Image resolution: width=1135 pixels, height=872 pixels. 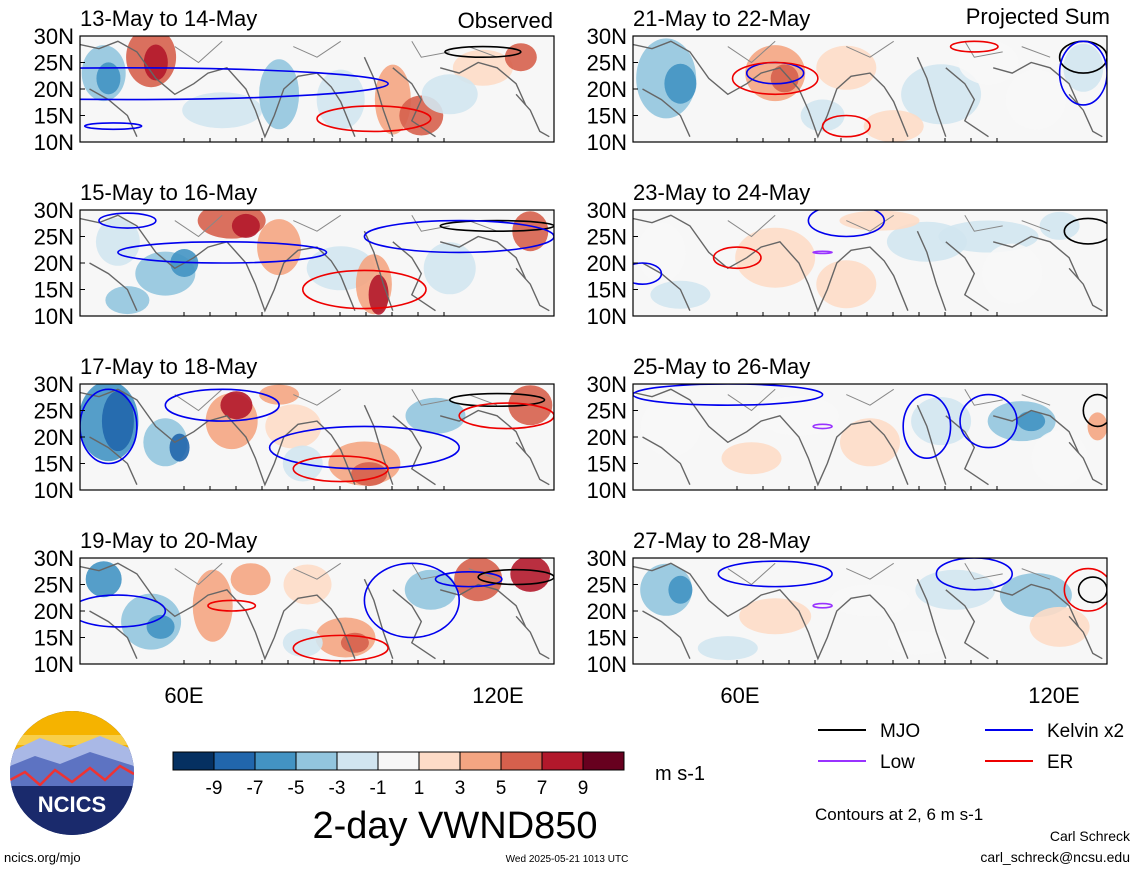 What do you see at coordinates (42, 857) in the screenshot?
I see `site-url: ncics.org/mjo` at bounding box center [42, 857].